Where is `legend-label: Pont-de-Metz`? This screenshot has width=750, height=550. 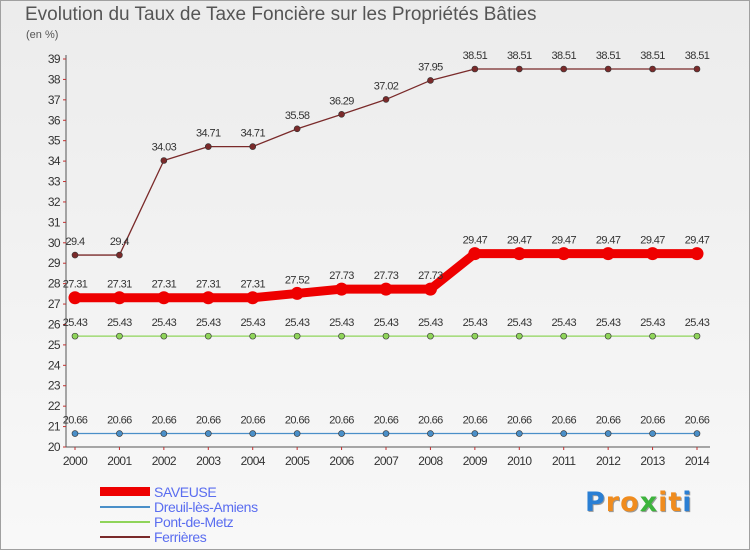 legend-label: Pont-de-Metz is located at coordinates (194, 521).